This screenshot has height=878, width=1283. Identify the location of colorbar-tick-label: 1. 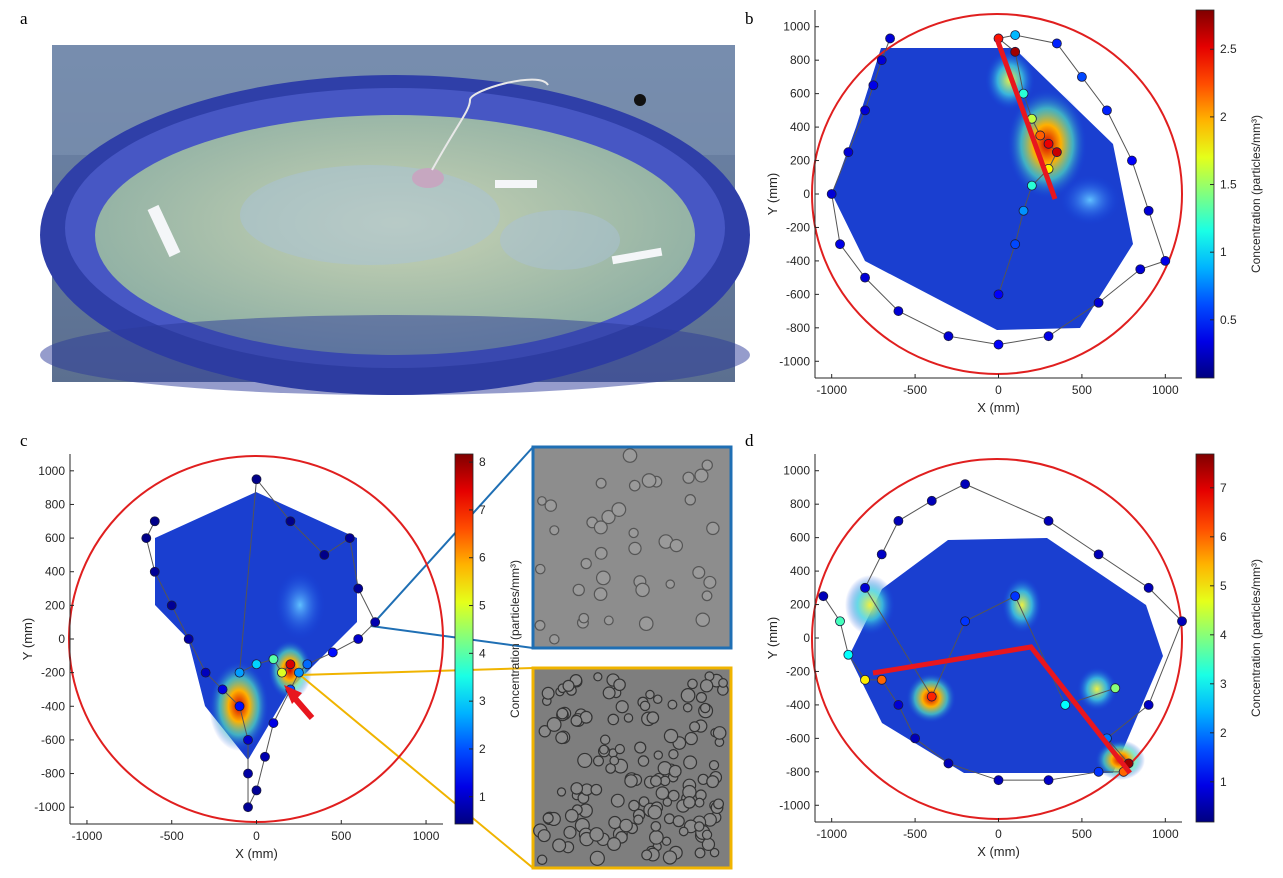
(482, 797).